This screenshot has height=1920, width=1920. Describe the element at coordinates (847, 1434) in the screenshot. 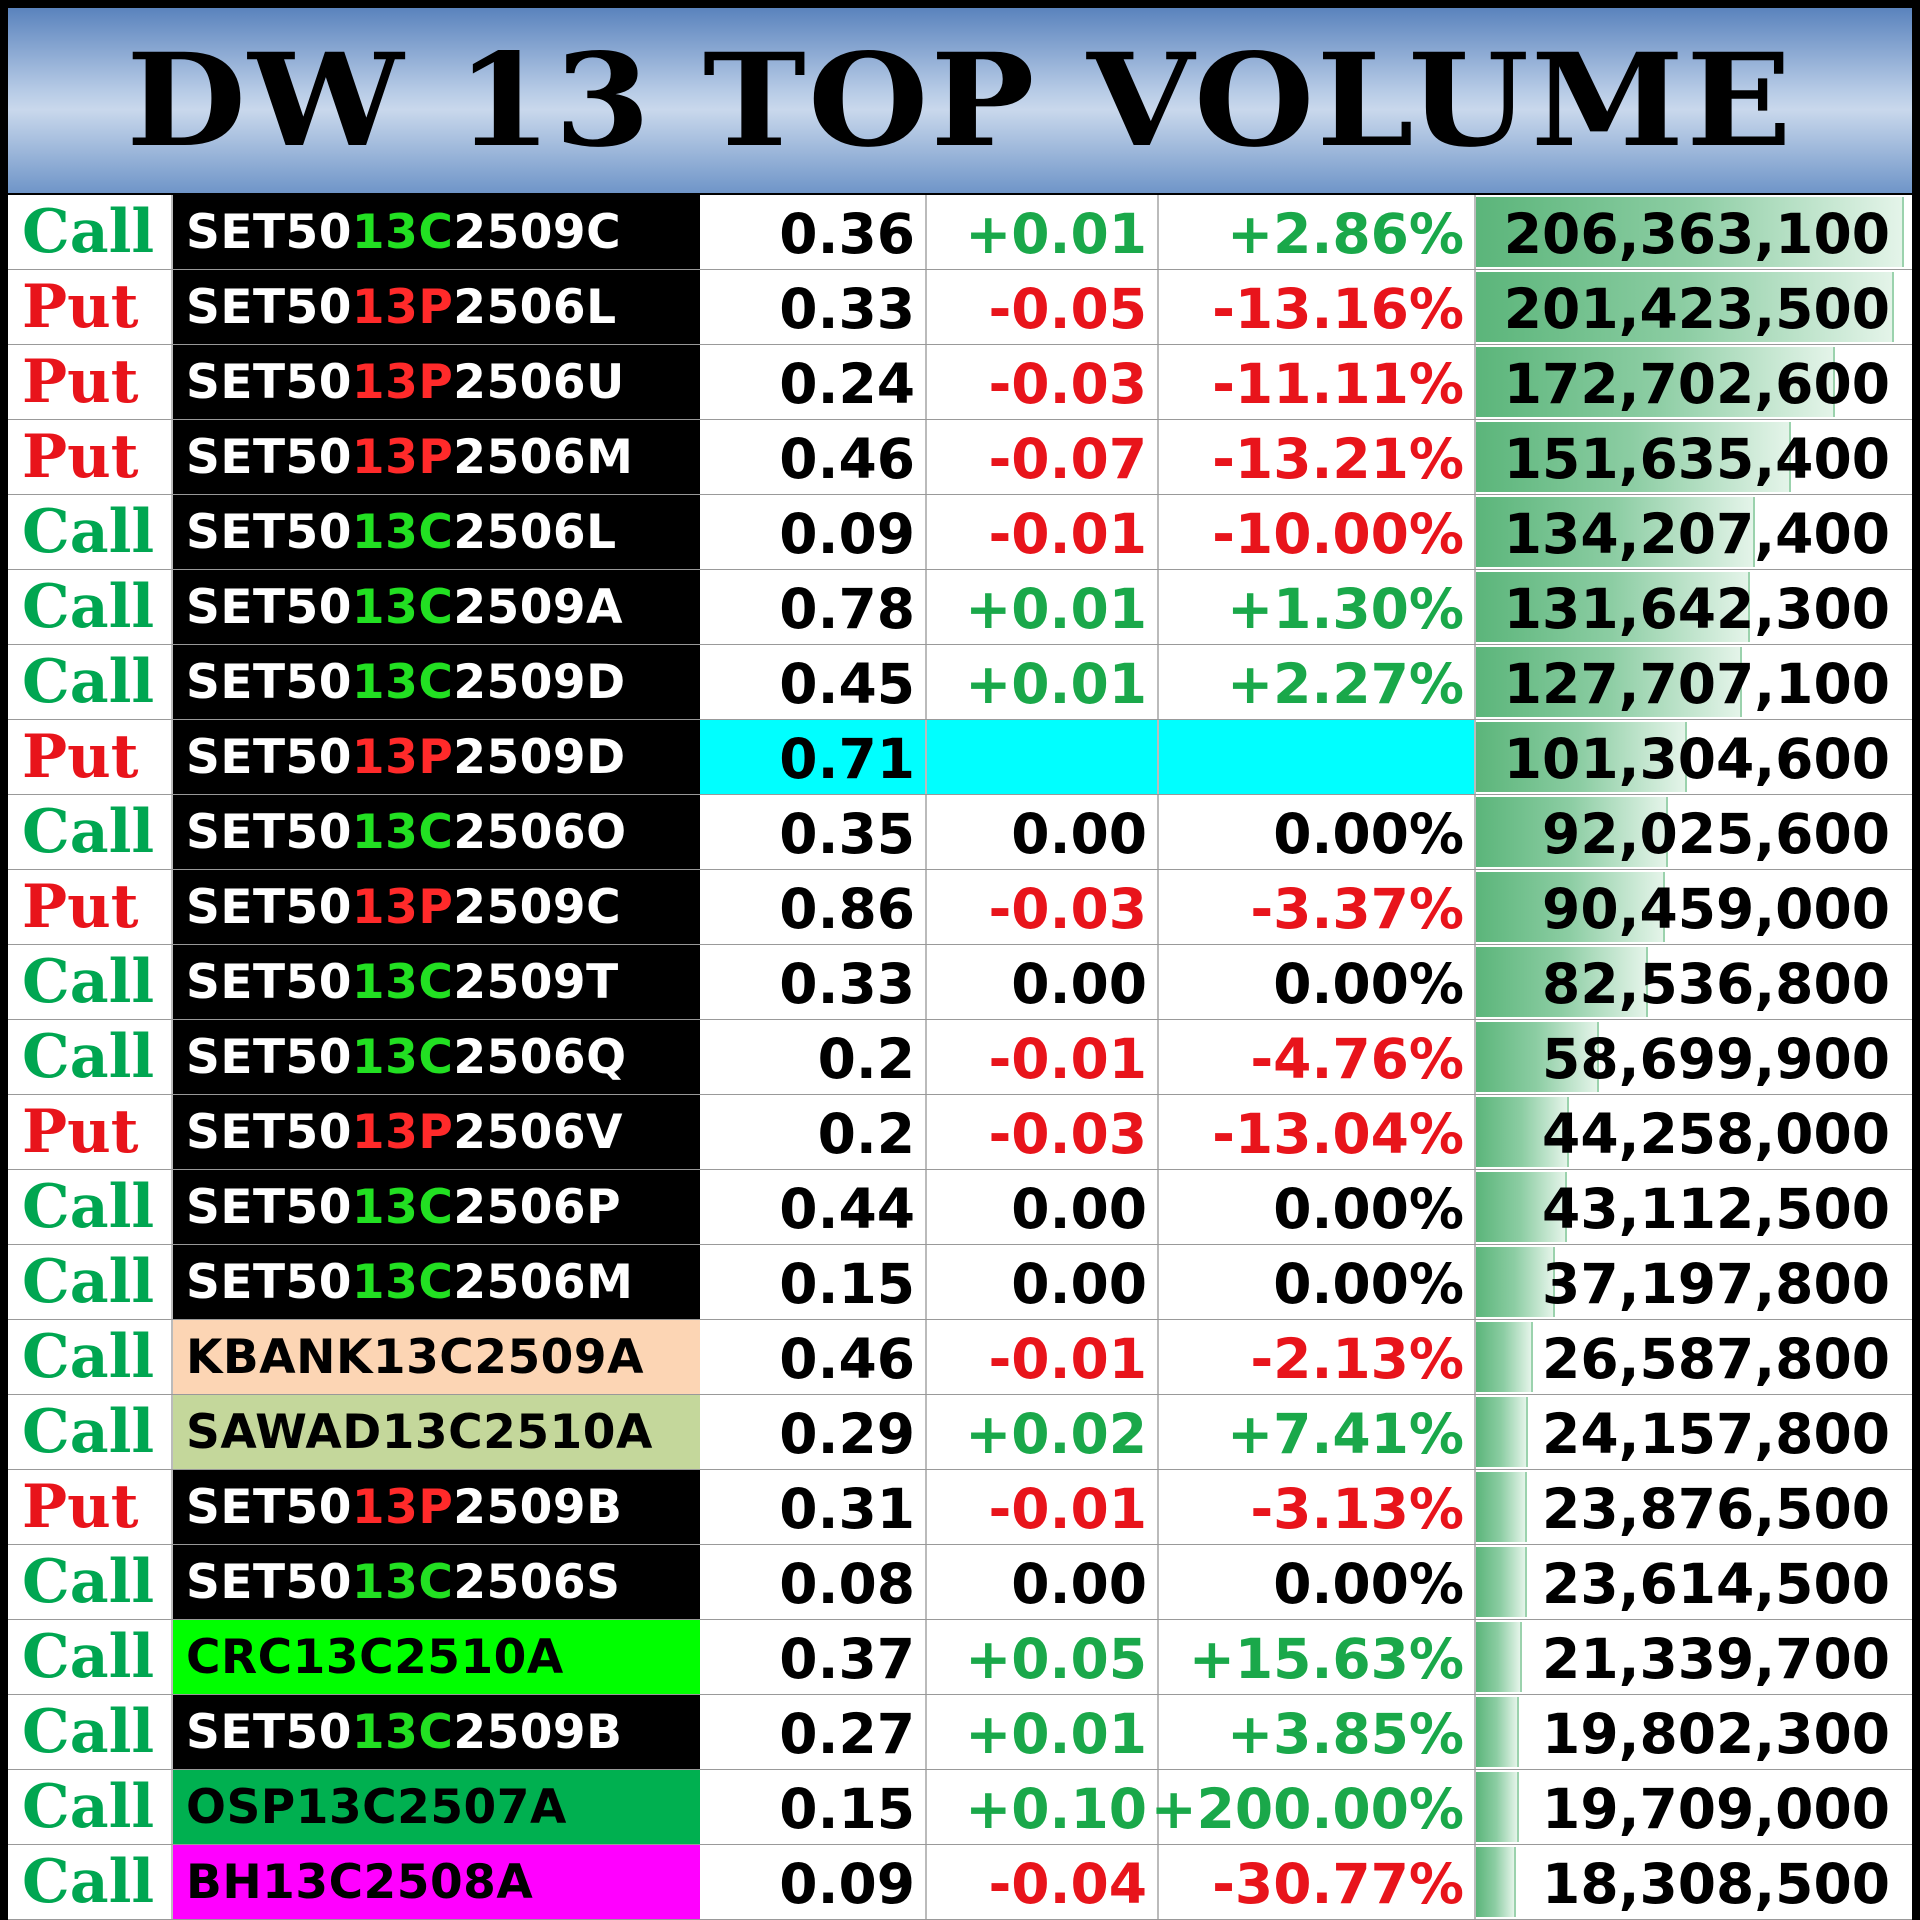

I see `last-price: 0.29` at that location.